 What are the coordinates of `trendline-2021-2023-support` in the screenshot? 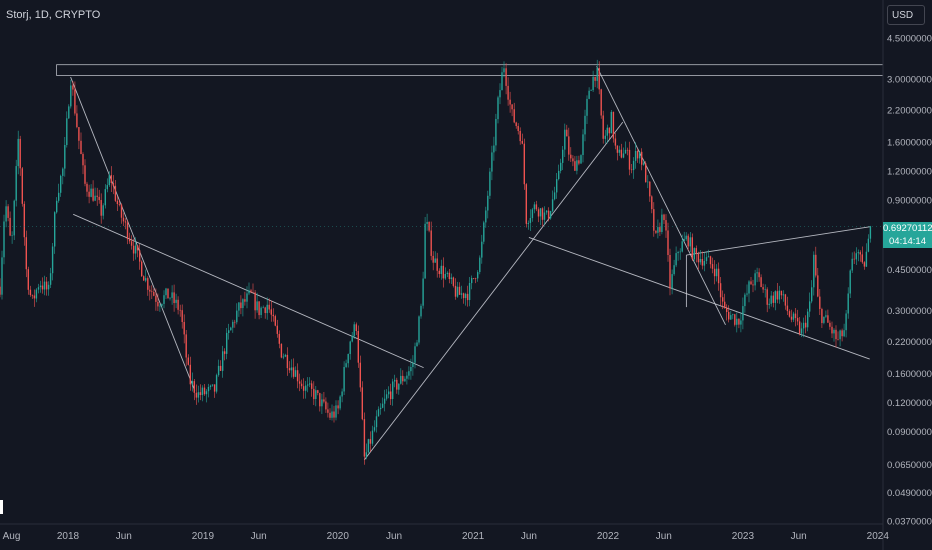 It's located at (699, 298).